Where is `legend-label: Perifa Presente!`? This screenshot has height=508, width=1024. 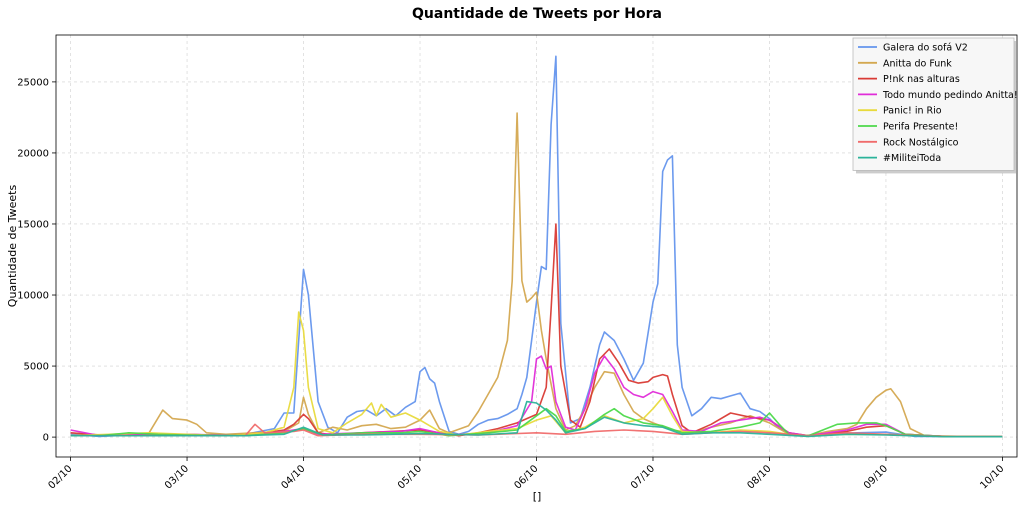
legend-label: Perifa Presente! is located at coordinates (920, 127).